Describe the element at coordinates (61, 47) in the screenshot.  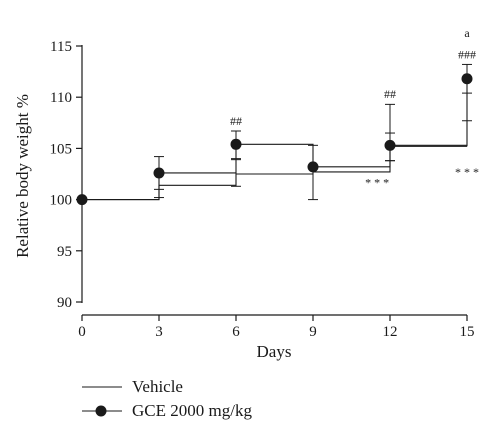
I see `y-tick-label: 115` at that location.